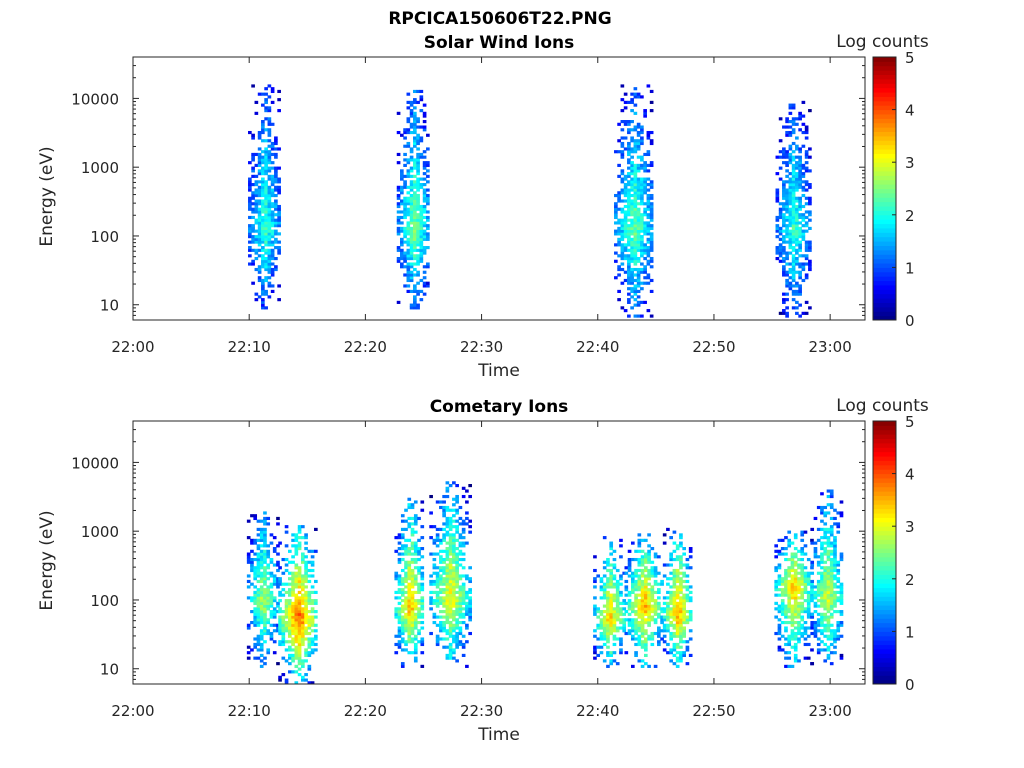  I want to click on x-tick-label: 22:30, so click(481, 347).